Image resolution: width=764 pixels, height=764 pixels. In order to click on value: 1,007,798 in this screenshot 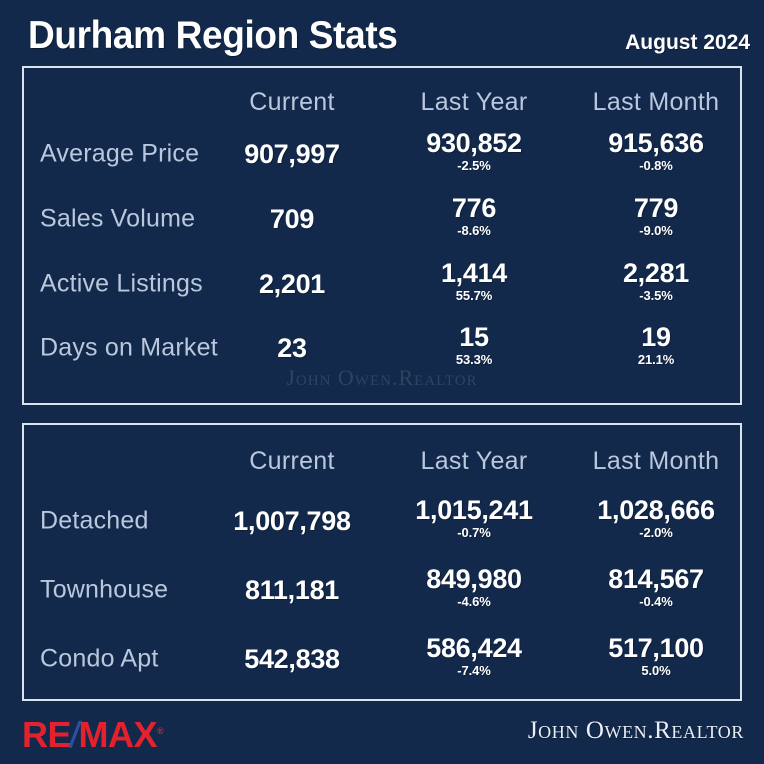, I will do `click(292, 521)`.